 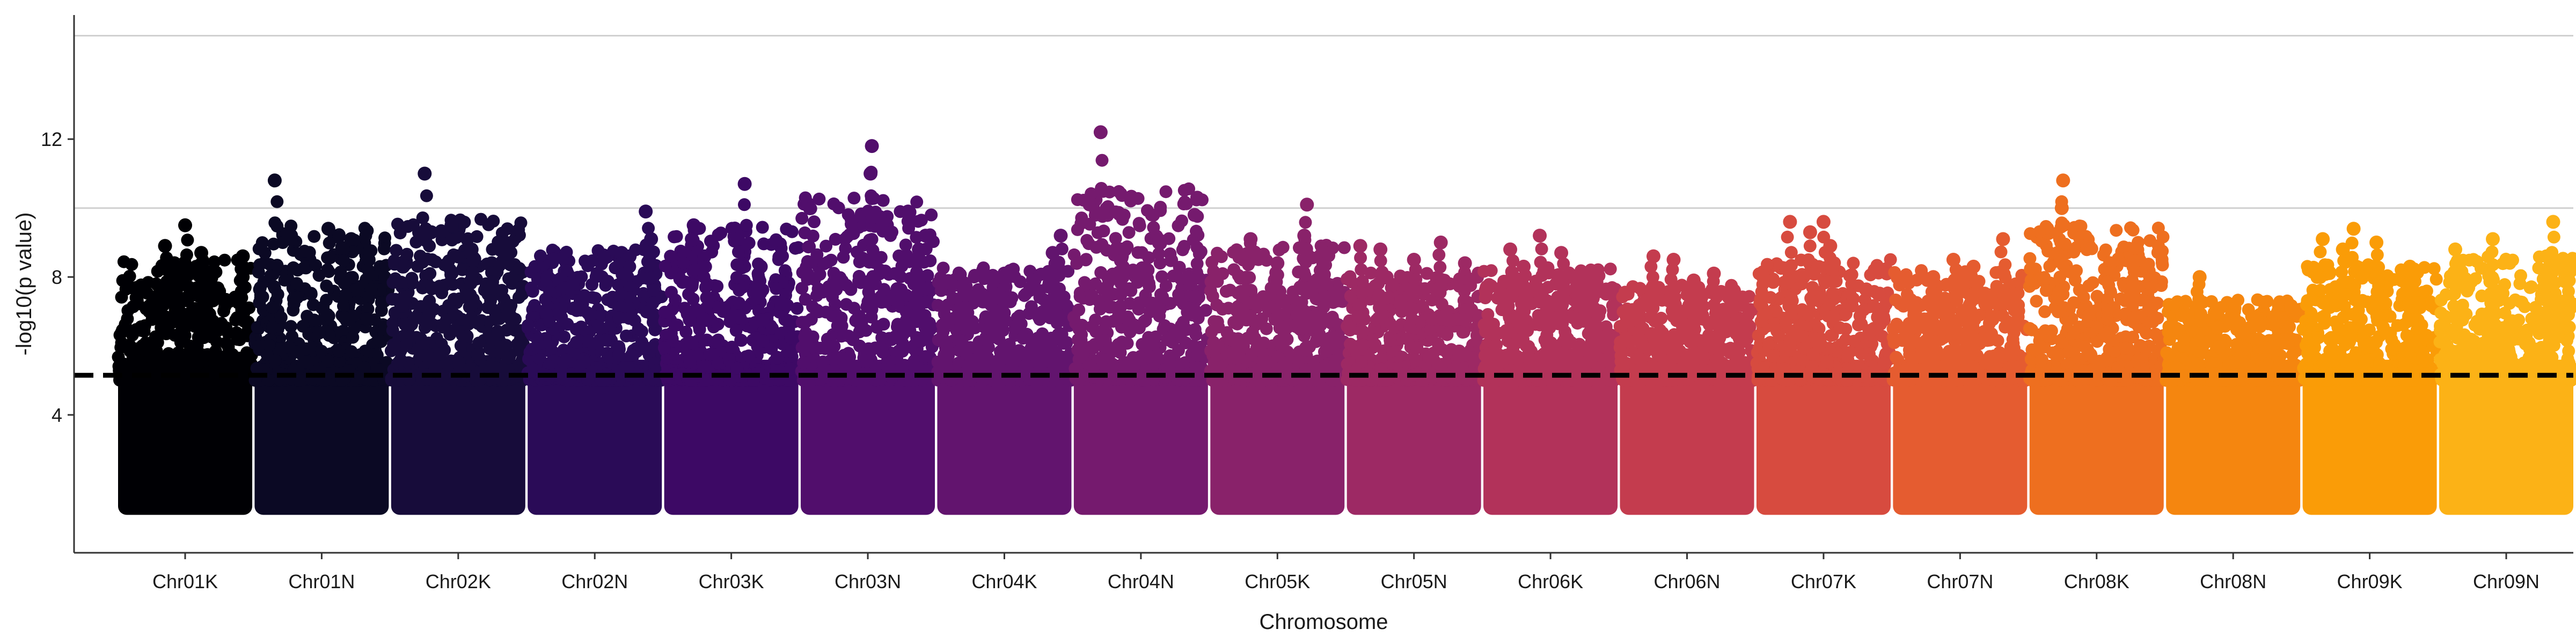 I want to click on series-Chr03K, so click(x=731, y=346).